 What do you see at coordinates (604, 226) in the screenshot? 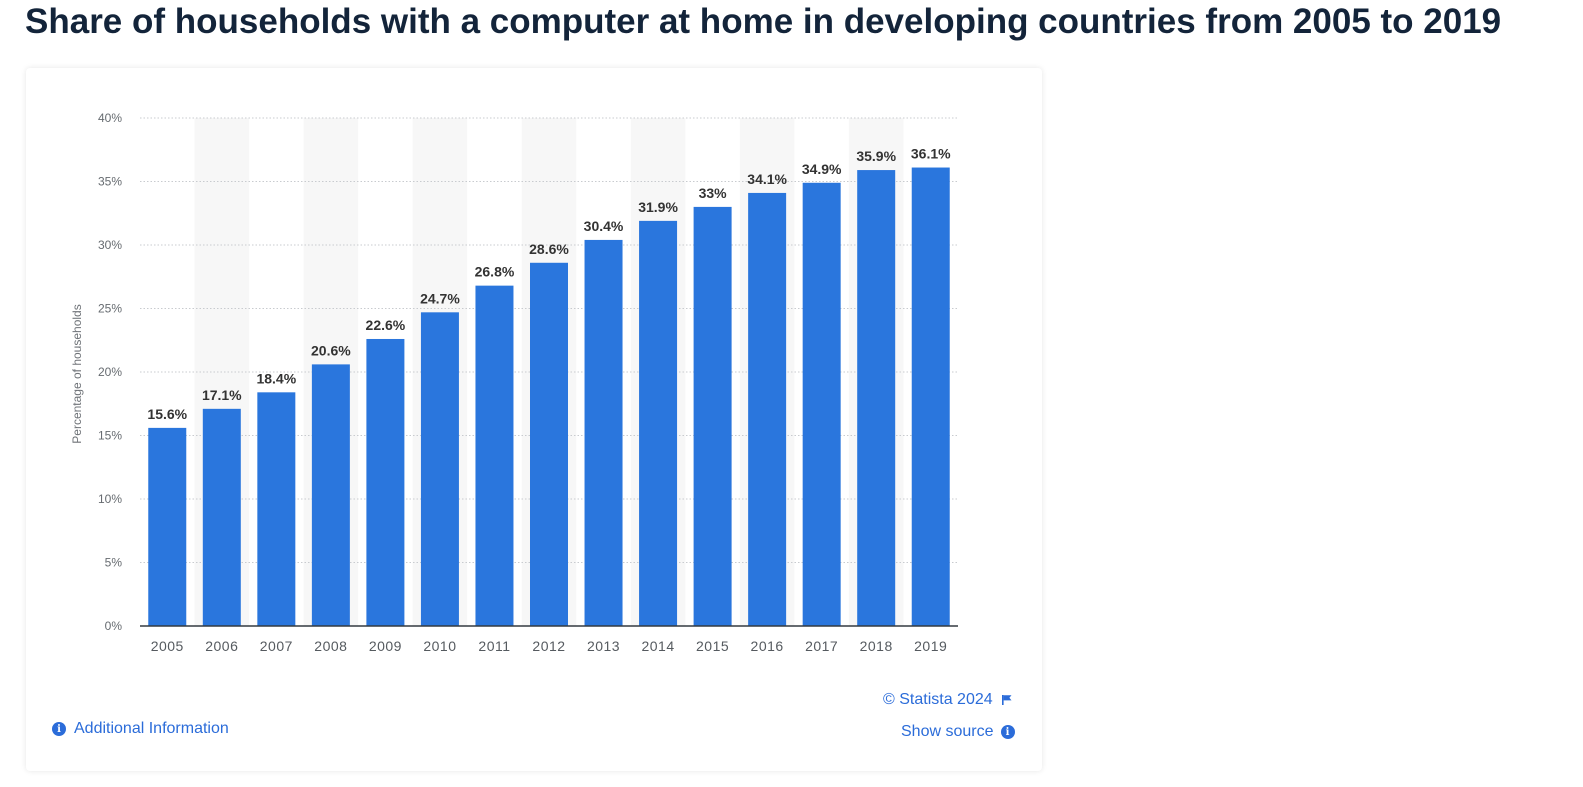
I see `data-label: 30.4%` at bounding box center [604, 226].